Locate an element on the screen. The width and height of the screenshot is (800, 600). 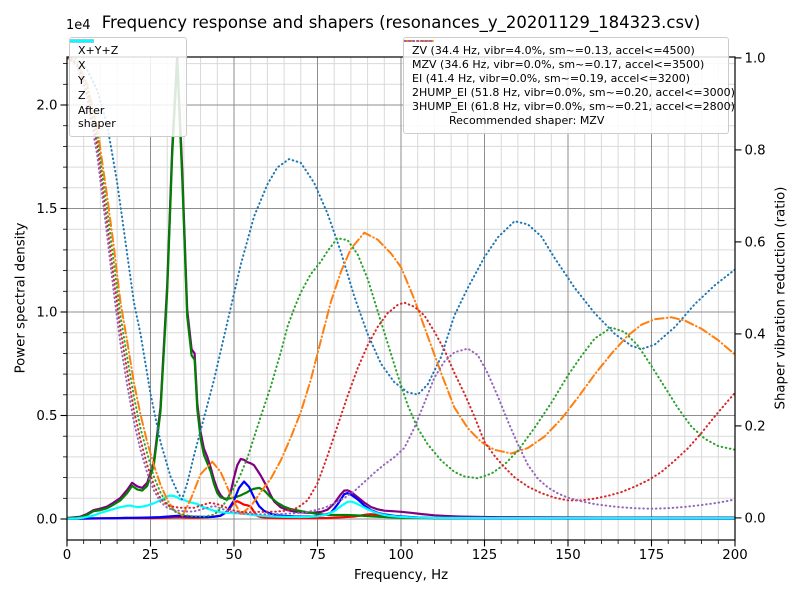
y-axis-label-right: Shaper vibration reduction (ratio) is located at coordinates (781, 298).